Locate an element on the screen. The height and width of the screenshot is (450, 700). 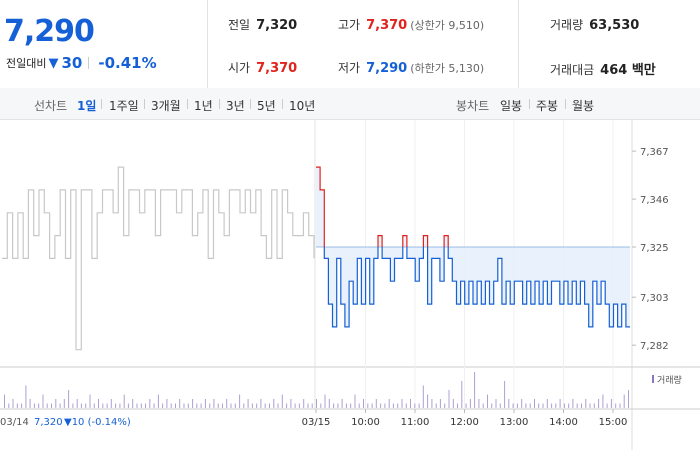
tab-10-years: 10년 is located at coordinates (302, 106).